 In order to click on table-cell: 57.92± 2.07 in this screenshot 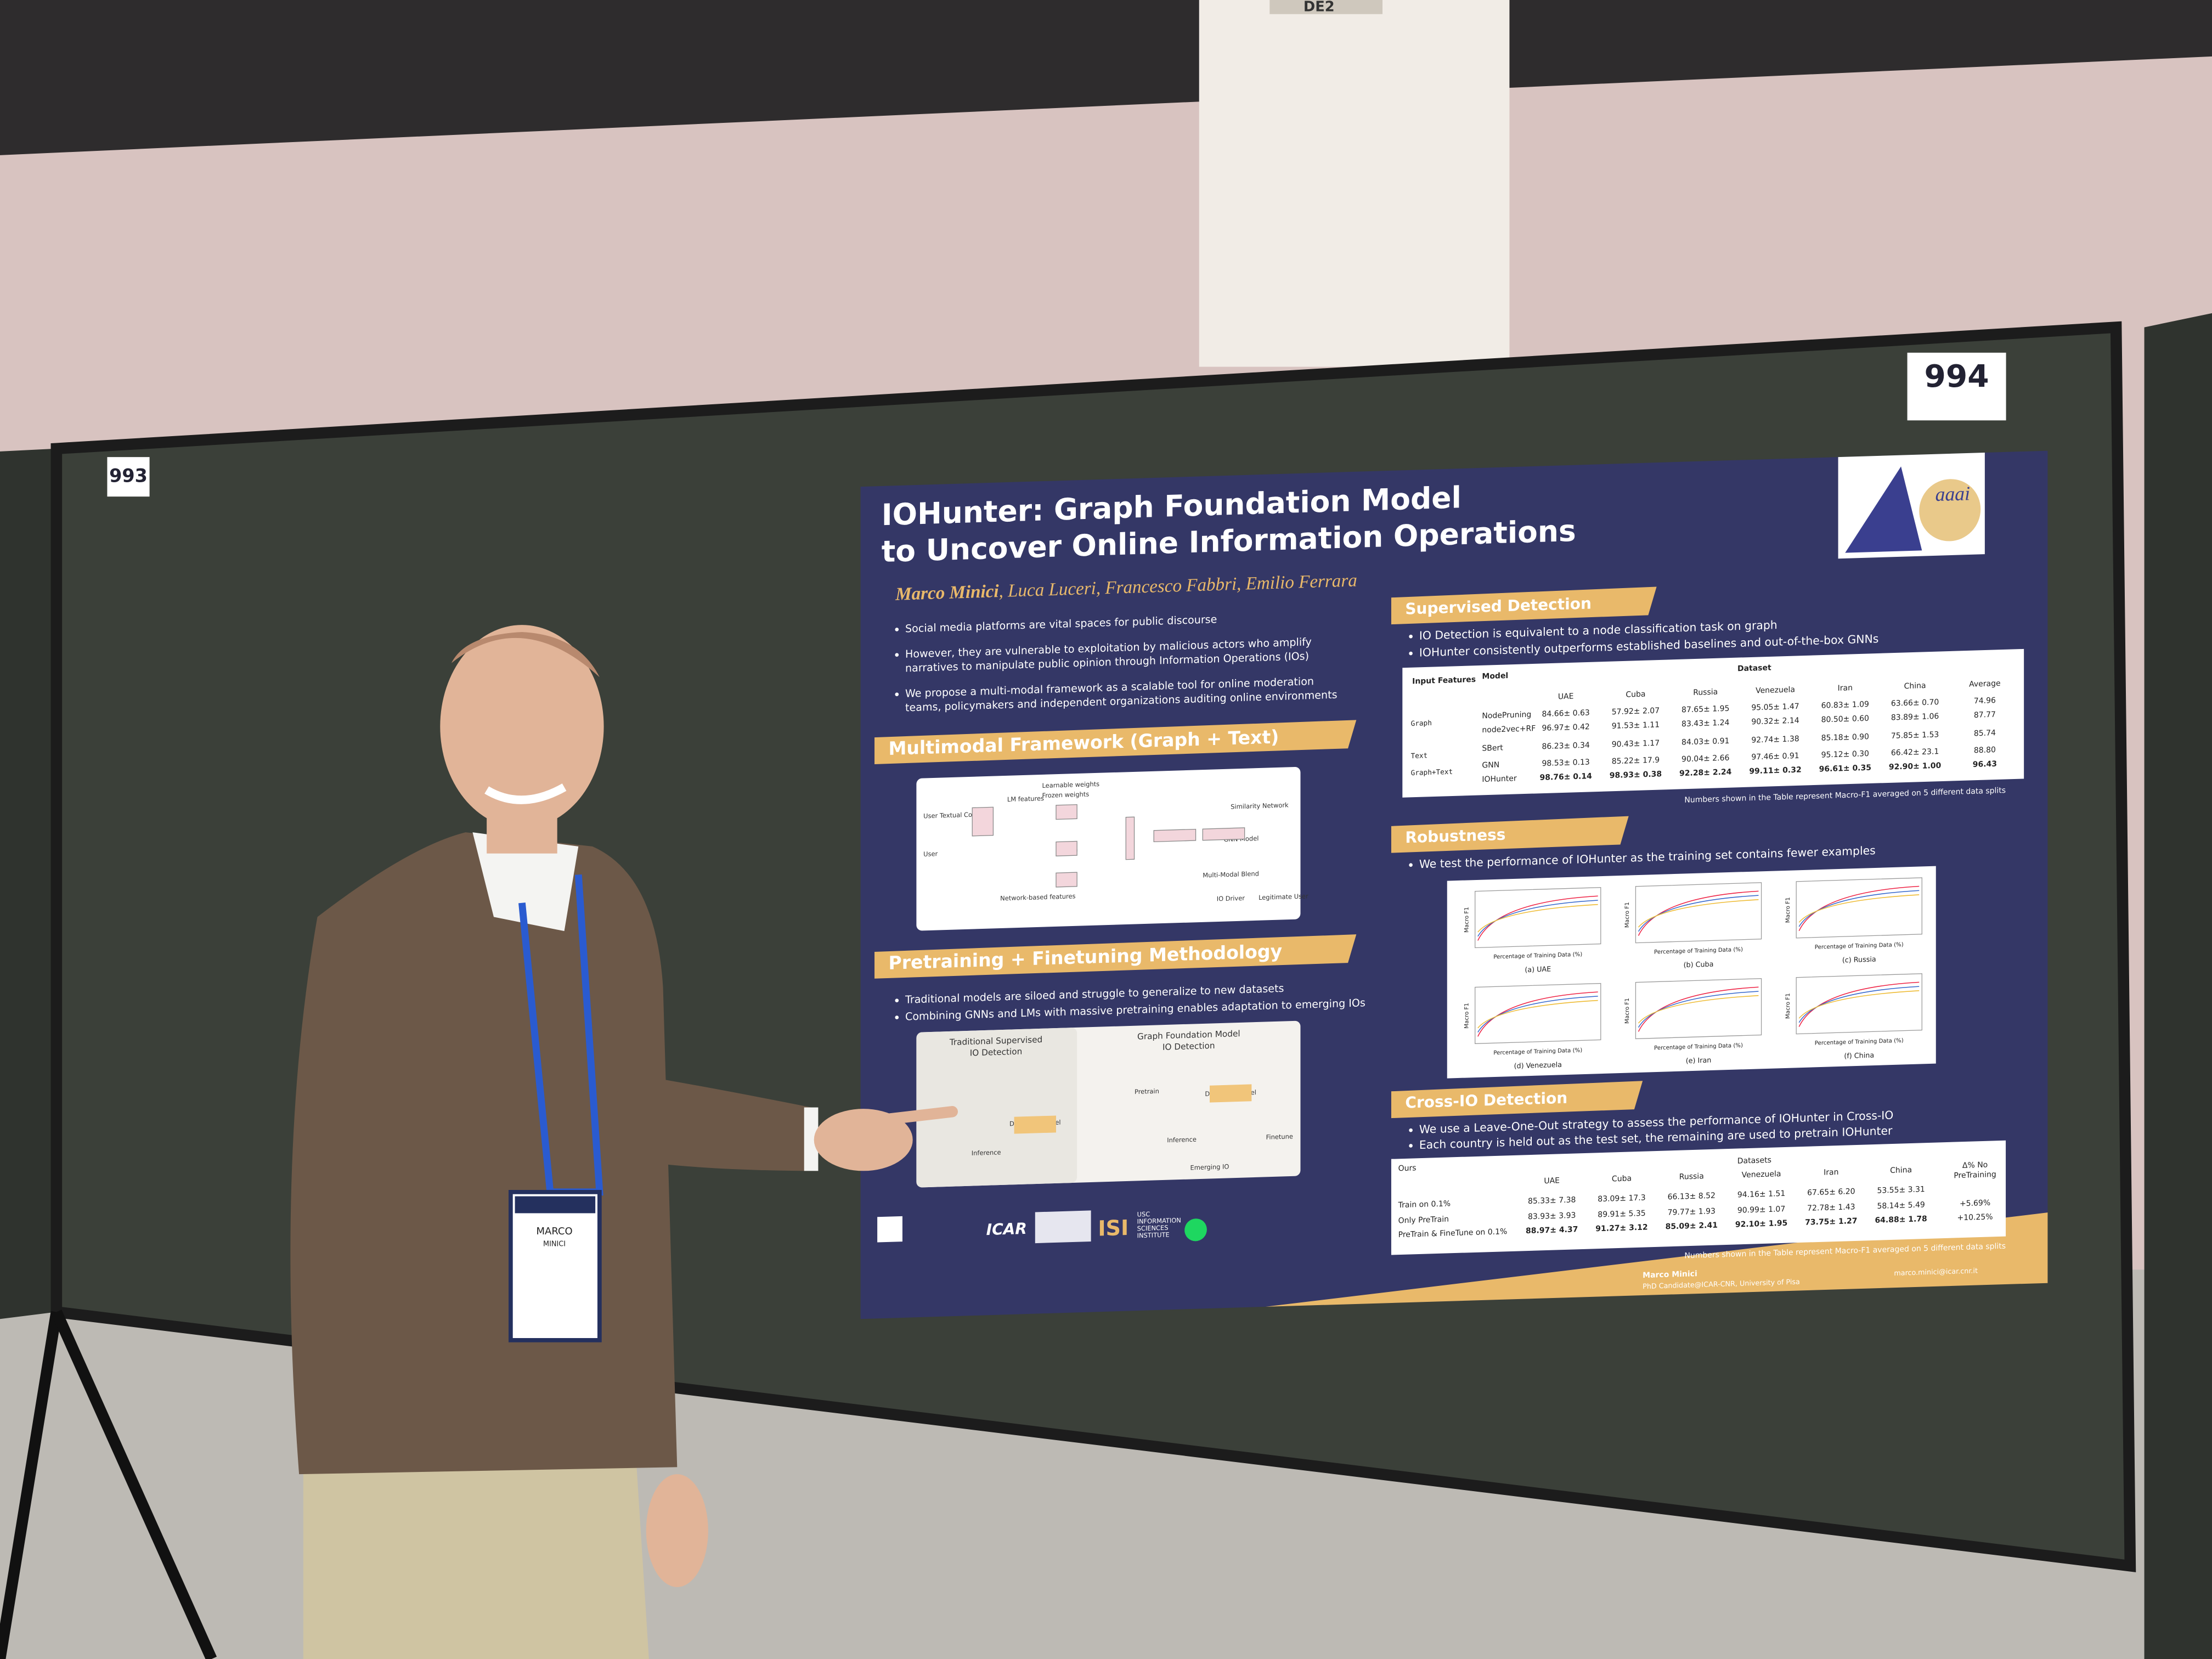, I will do `click(1636, 712)`.